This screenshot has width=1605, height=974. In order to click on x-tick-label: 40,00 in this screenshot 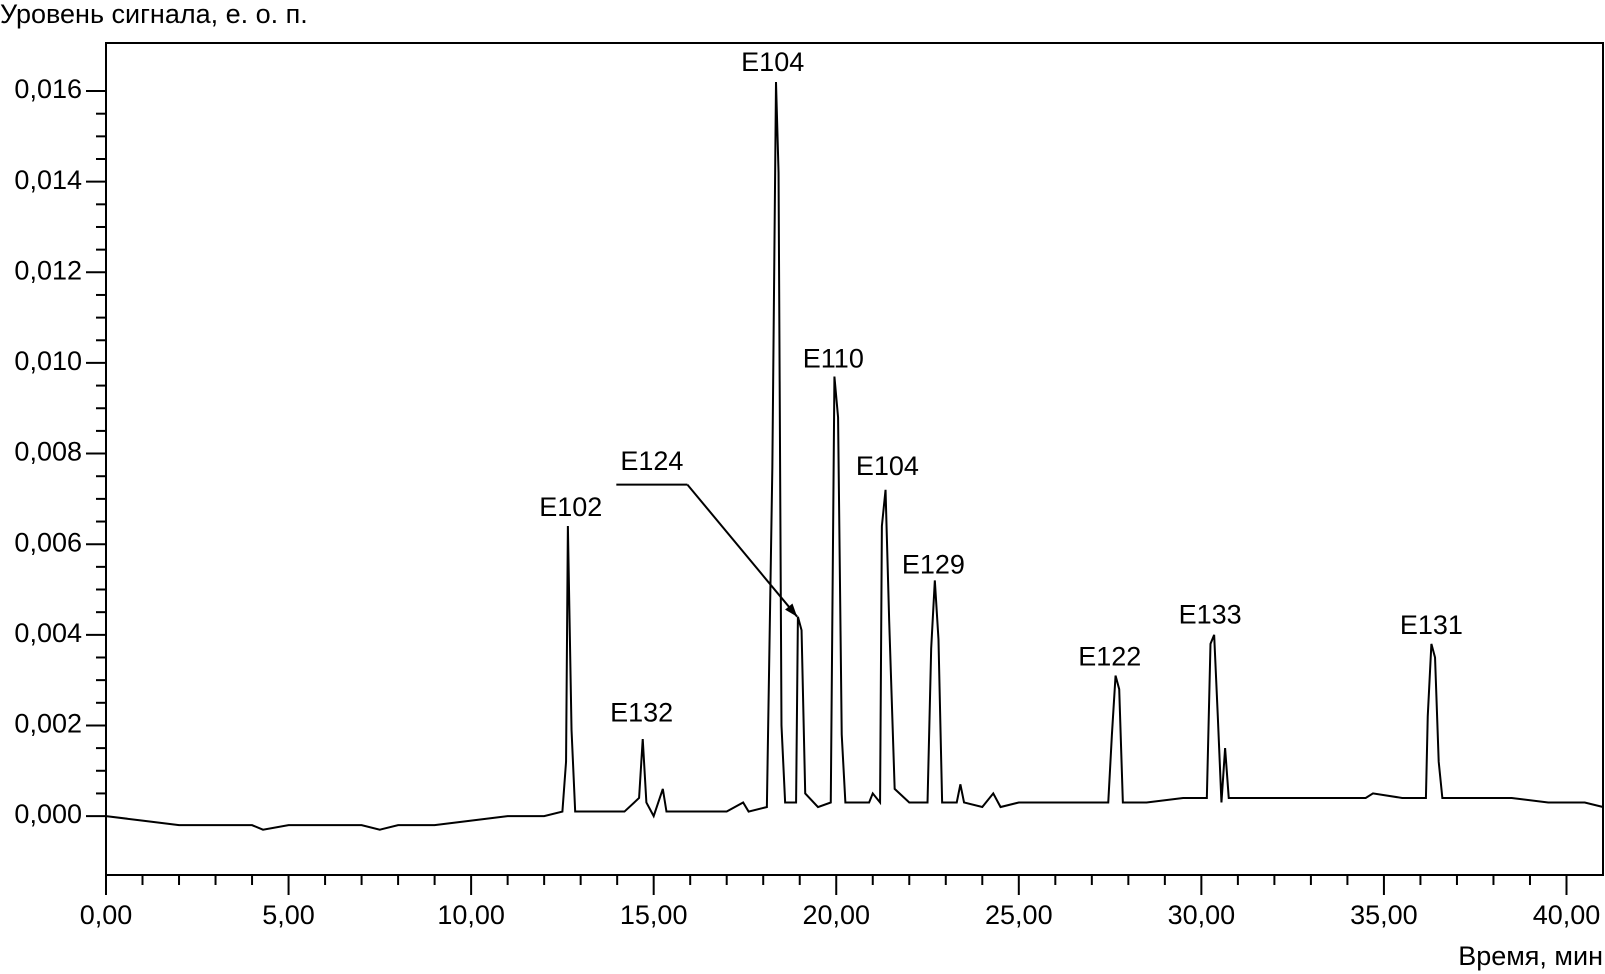, I will do `click(1567, 915)`.